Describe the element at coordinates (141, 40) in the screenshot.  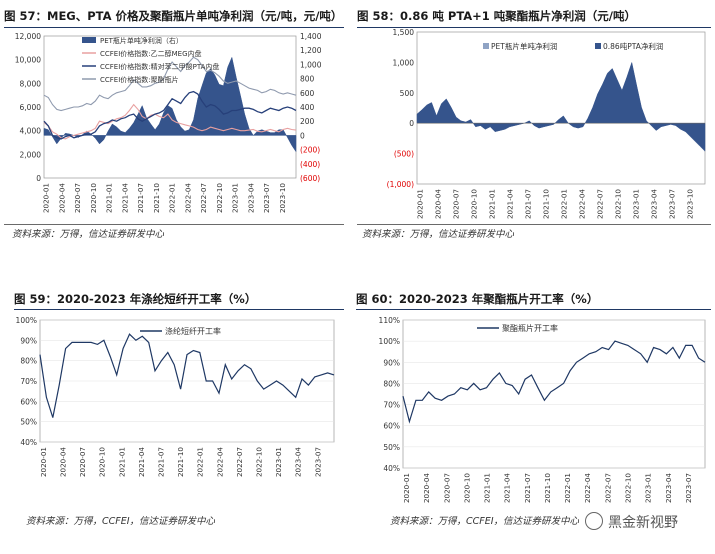
I see `legend-label: PET瓶片单吨净利润（右）` at that location.